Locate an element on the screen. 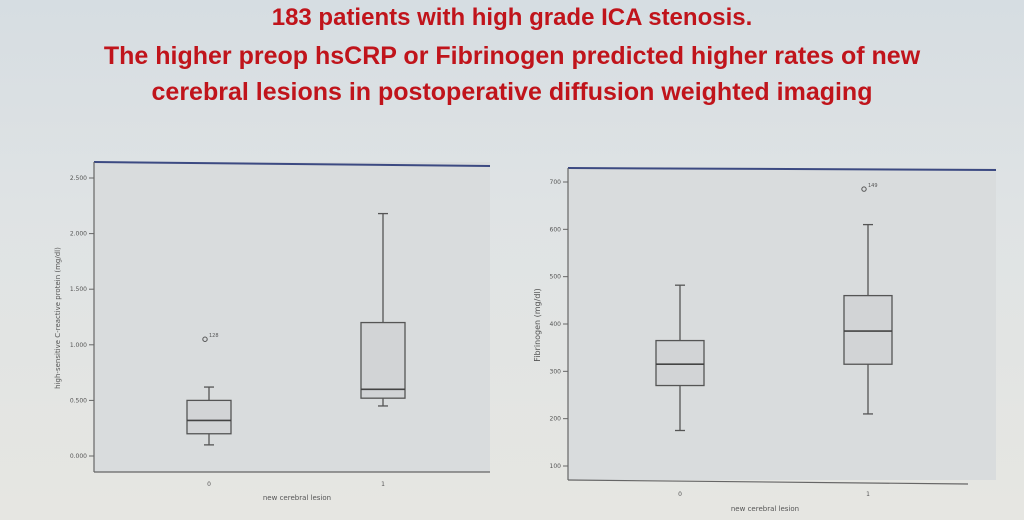 The width and height of the screenshot is (1024, 520). y-tick-label: 0.000 is located at coordinates (78, 456).